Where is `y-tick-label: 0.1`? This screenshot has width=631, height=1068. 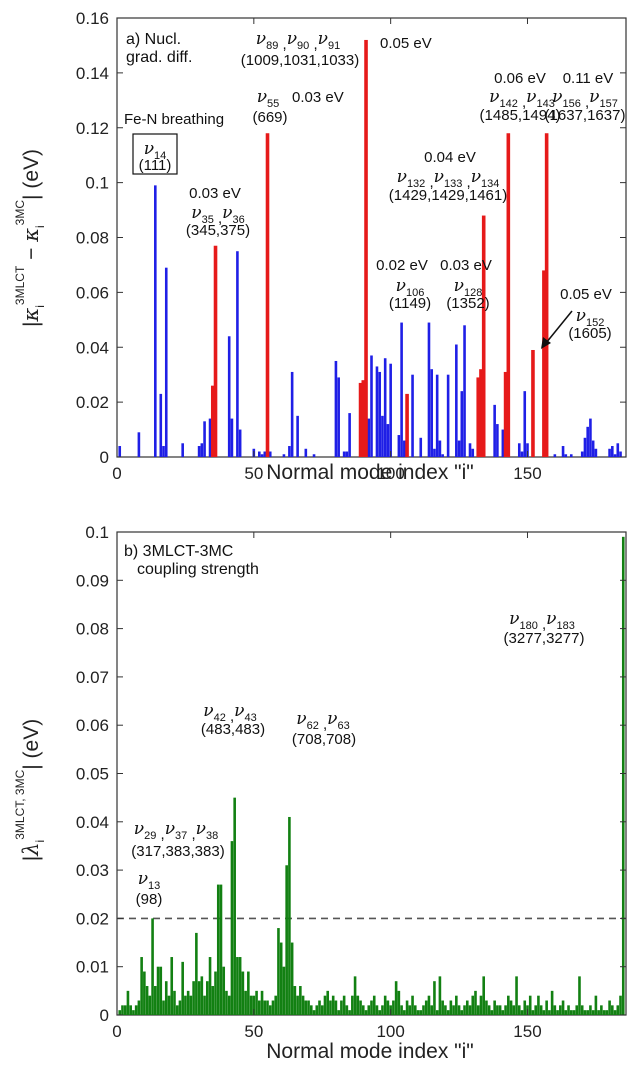
y-tick-label: 0.1 is located at coordinates (97, 183).